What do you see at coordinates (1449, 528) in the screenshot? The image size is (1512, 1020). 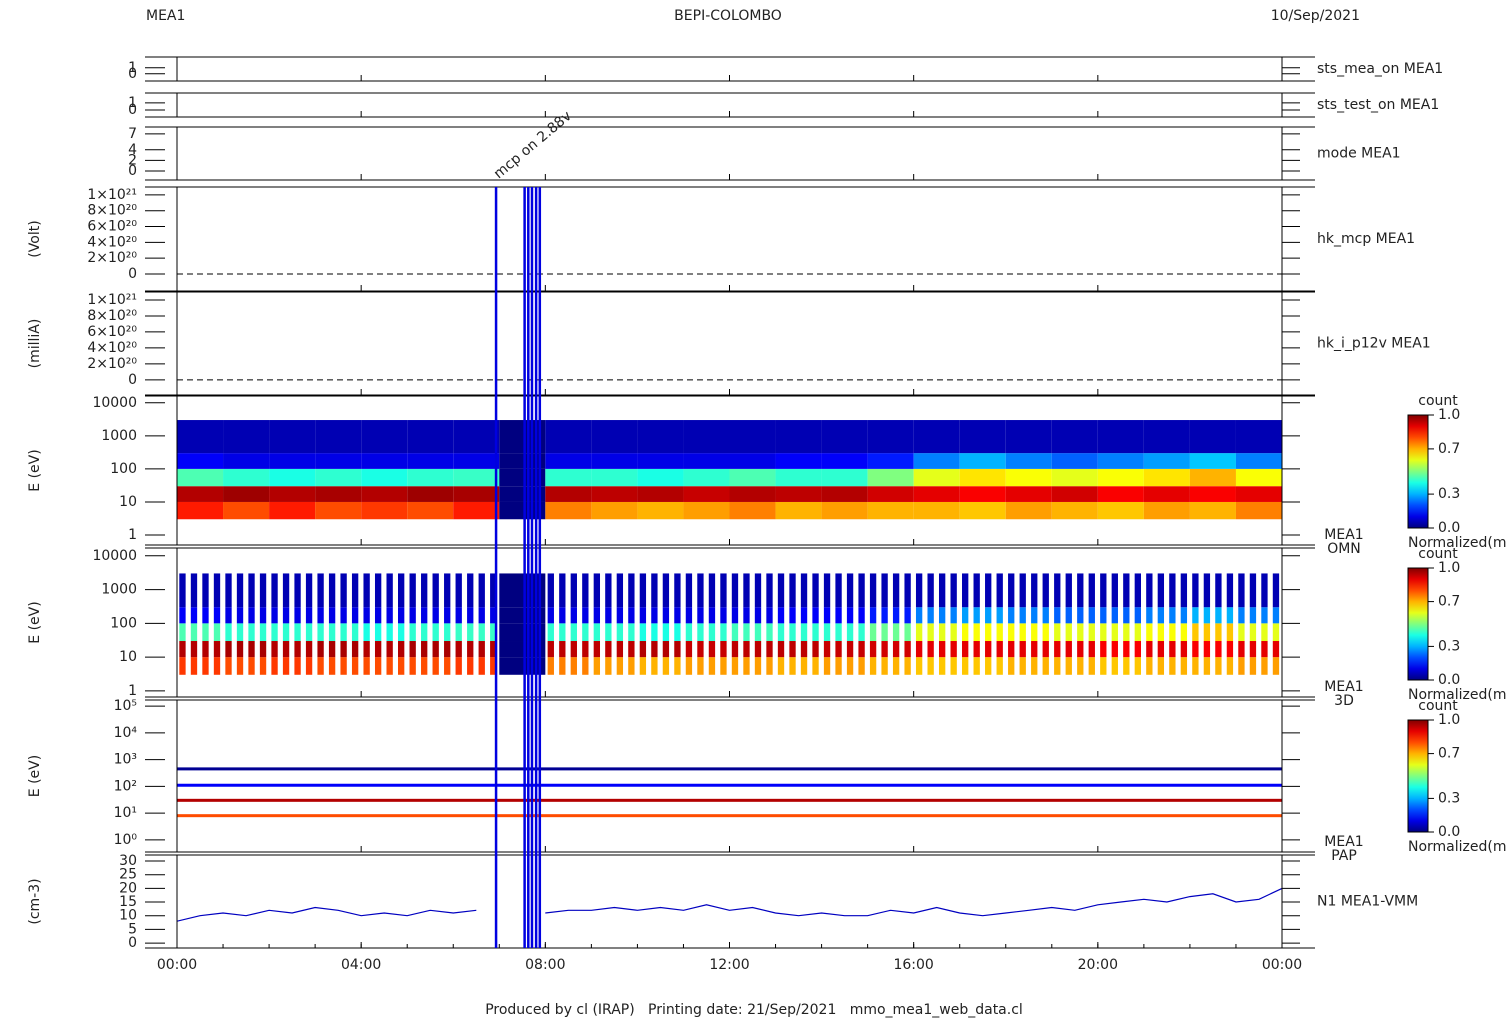 I see `colorbar-tick-label: 0.0` at bounding box center [1449, 528].